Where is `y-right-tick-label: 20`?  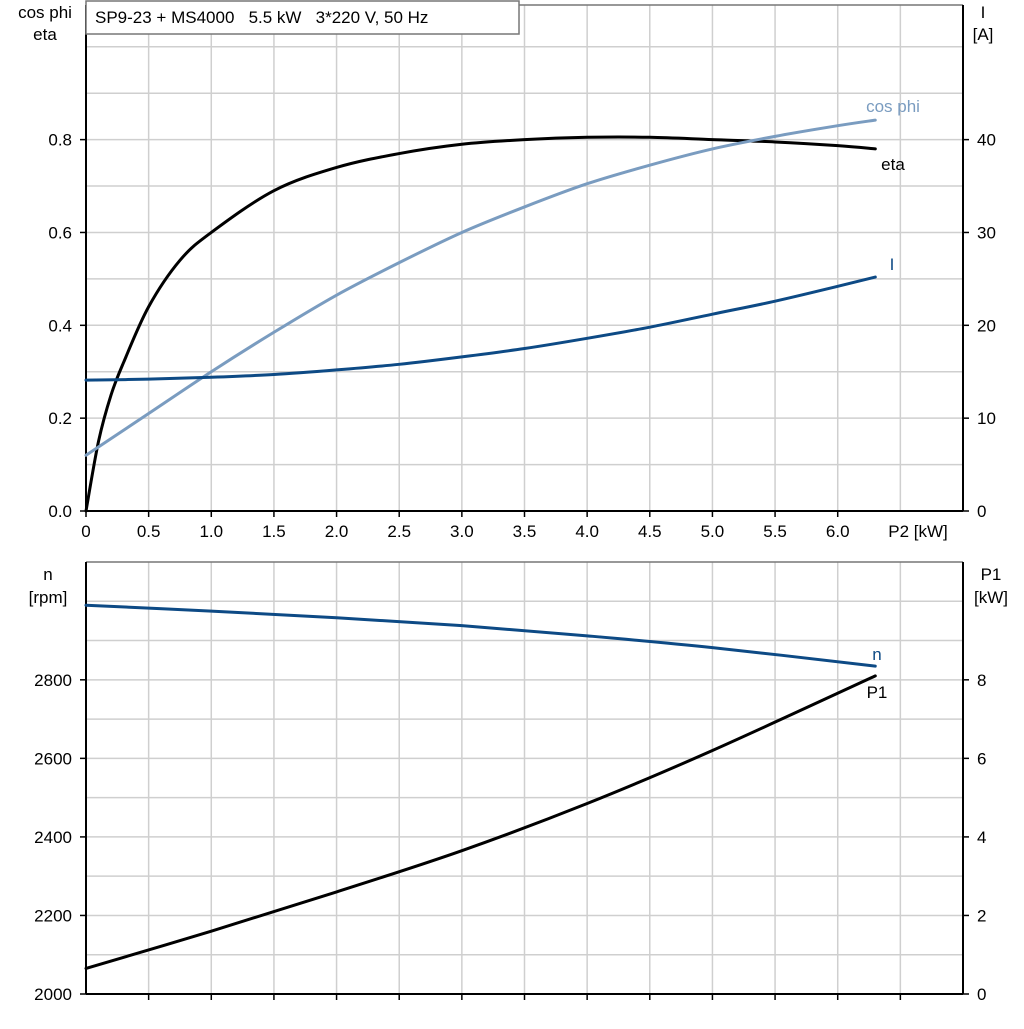
y-right-tick-label: 20 is located at coordinates (986, 325).